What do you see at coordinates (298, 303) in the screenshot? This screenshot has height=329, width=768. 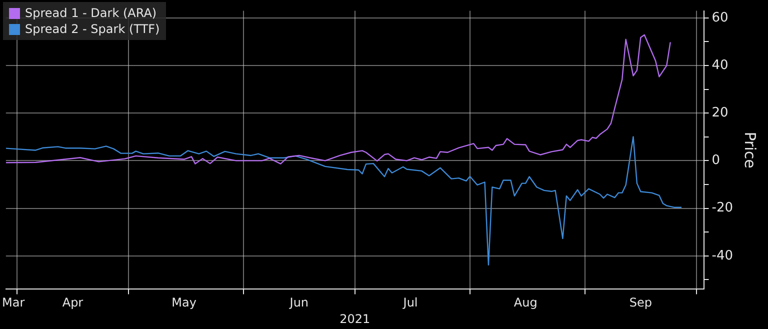 I see `x-tick-label: Jun` at bounding box center [298, 303].